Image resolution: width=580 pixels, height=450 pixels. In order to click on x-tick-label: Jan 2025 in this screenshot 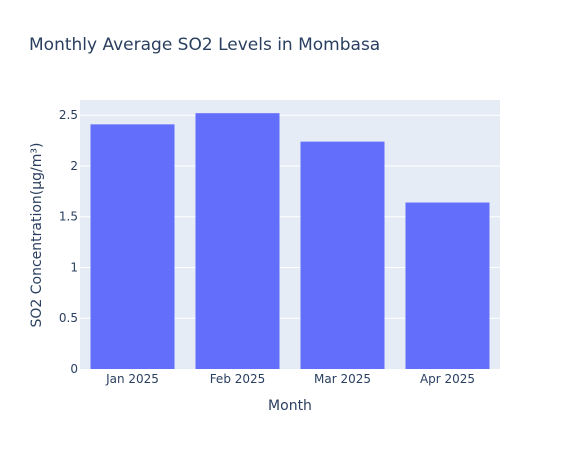, I will do `click(132, 379)`.